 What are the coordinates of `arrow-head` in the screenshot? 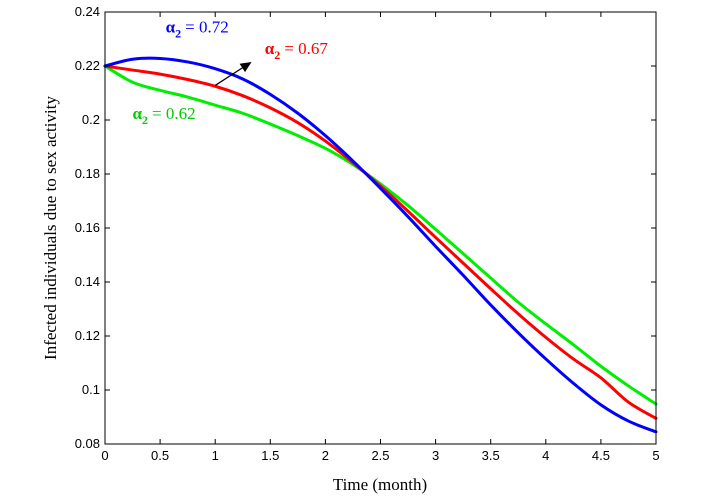 It's located at (245, 67).